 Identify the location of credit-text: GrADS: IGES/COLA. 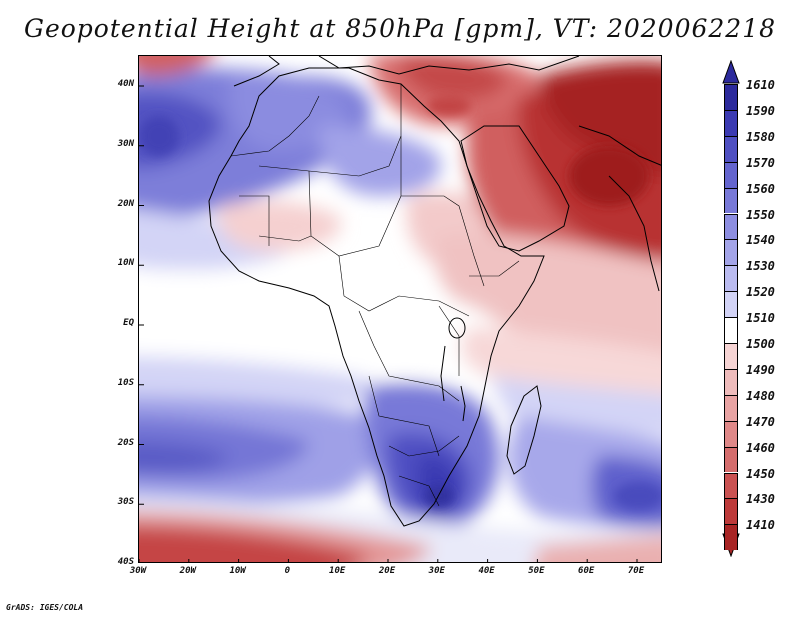
(45, 607).